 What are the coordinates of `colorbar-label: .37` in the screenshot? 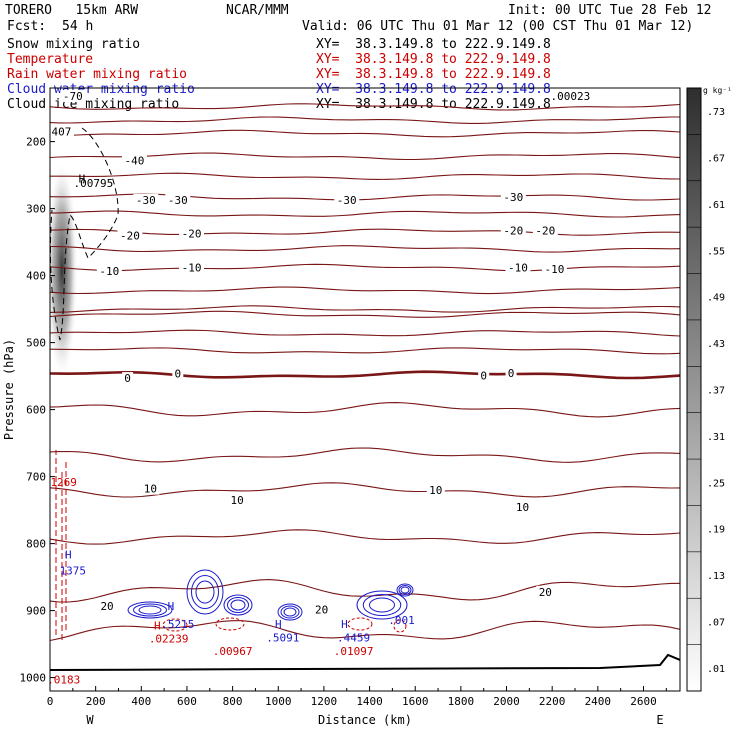 It's located at (716, 391).